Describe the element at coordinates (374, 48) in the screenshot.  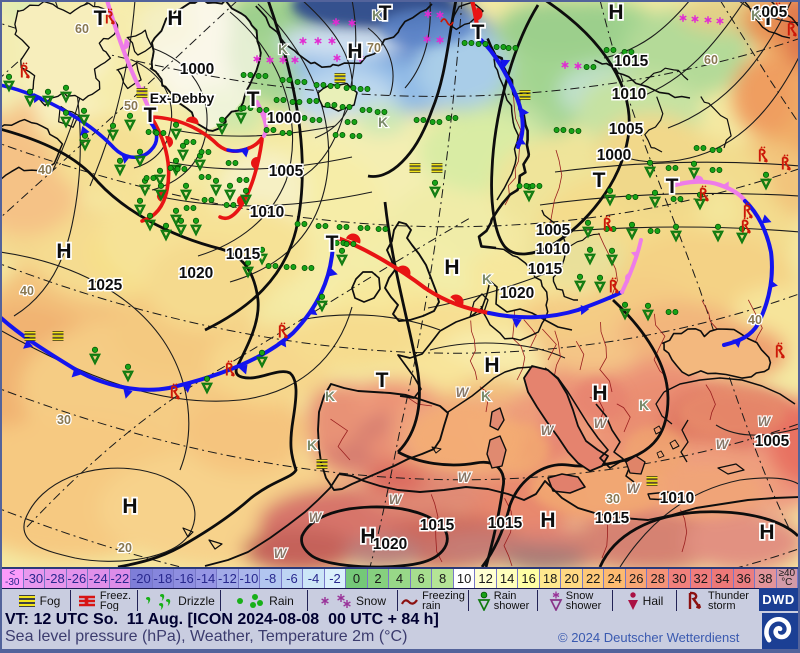
I see `svg-text: 70` at that location.